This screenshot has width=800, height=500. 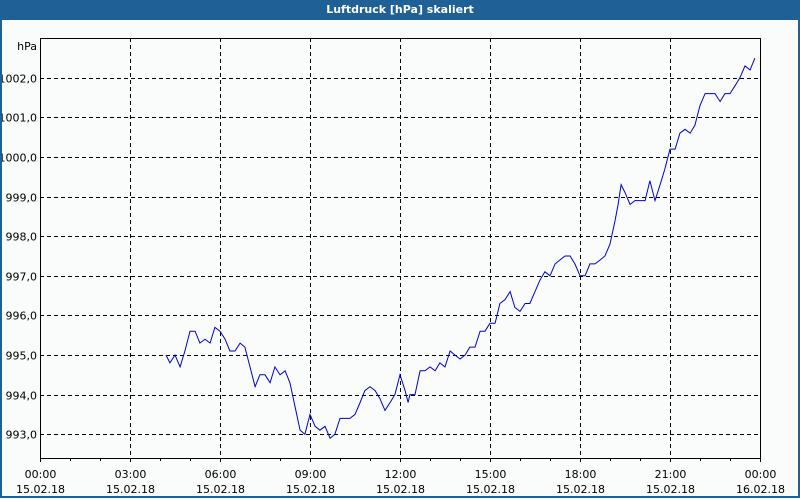 I want to click on y-tick-label: 998,0, so click(x=22, y=237).